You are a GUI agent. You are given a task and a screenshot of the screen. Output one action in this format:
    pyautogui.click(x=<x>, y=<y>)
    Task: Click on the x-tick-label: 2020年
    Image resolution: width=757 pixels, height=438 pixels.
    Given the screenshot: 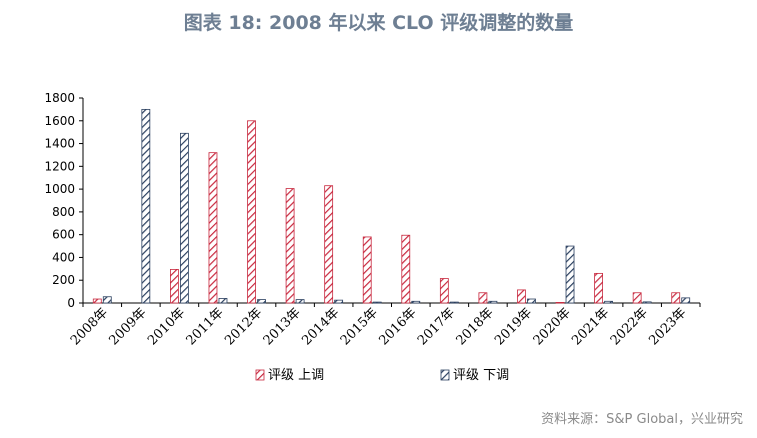 What is the action you would take?
    pyautogui.click(x=552, y=326)
    